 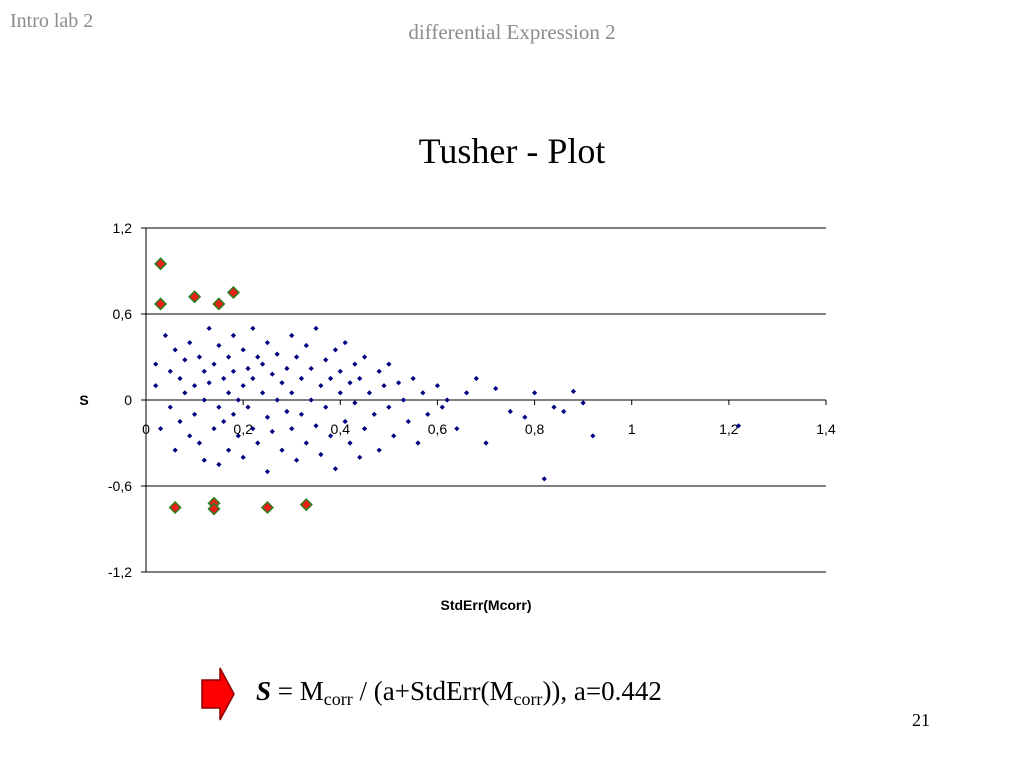 I want to click on x-tick-label: 0,2, so click(x=243, y=429).